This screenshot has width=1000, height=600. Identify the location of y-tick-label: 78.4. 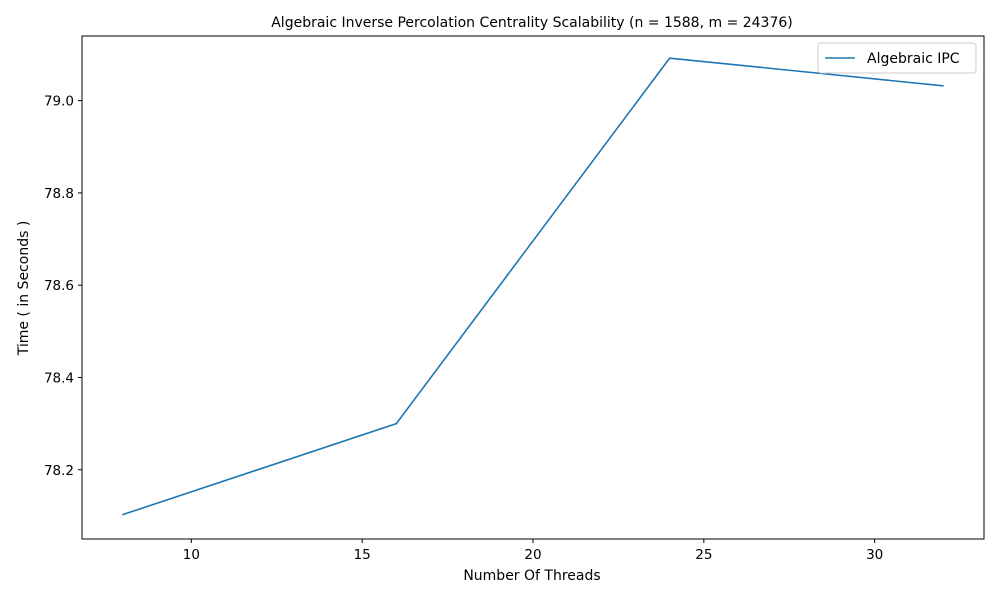
(59, 378).